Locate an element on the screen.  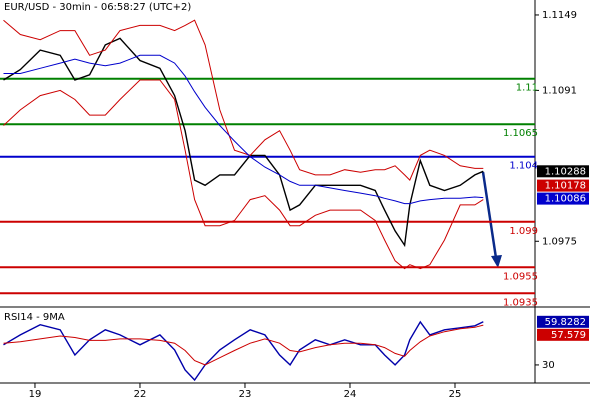
level-label: 1.0955 is located at coordinates (520, 276).